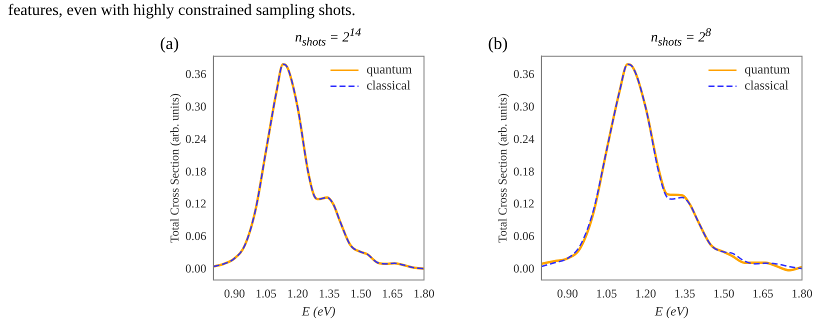 The image size is (833, 331). What do you see at coordinates (681, 37) in the screenshot?
I see `chart-title: n$_{shots}$ = 2$^{8}$` at bounding box center [681, 37].